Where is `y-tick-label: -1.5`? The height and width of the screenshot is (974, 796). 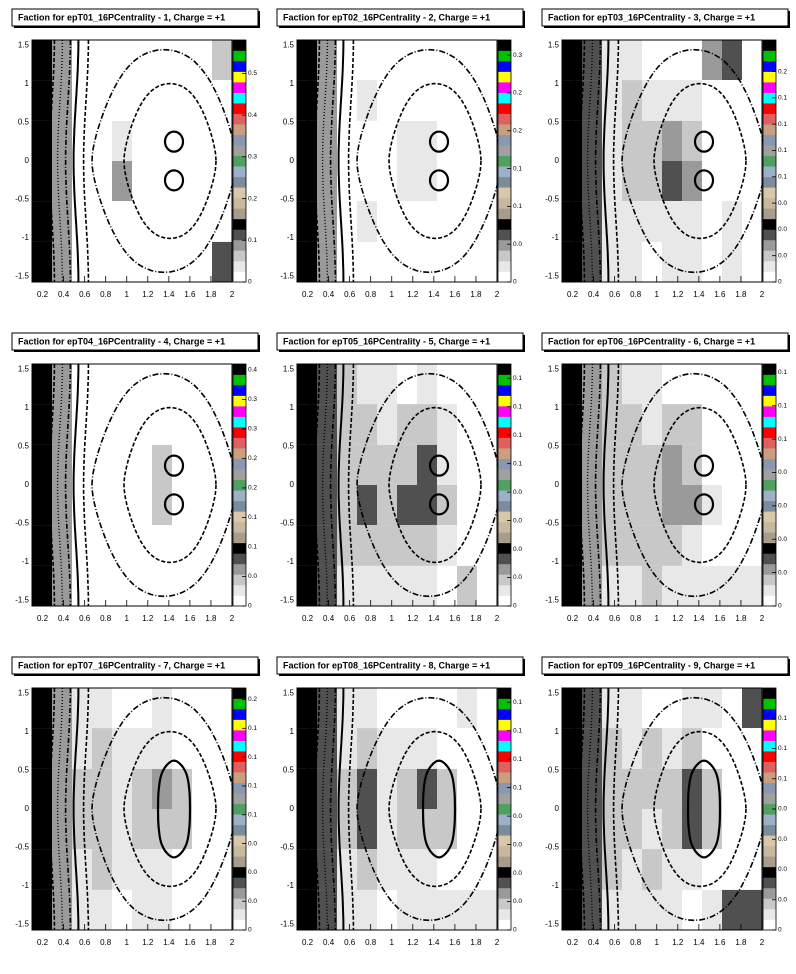 y-tick-label: -1.5 is located at coordinates (22, 276).